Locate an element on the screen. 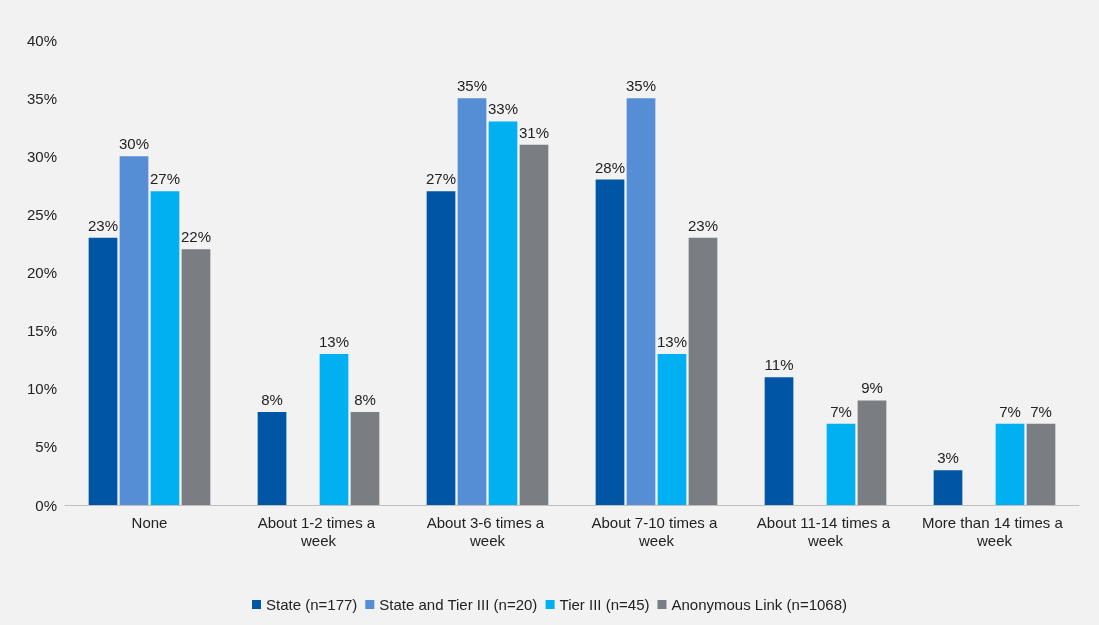  legend-label: State (n=177) is located at coordinates (312, 604).